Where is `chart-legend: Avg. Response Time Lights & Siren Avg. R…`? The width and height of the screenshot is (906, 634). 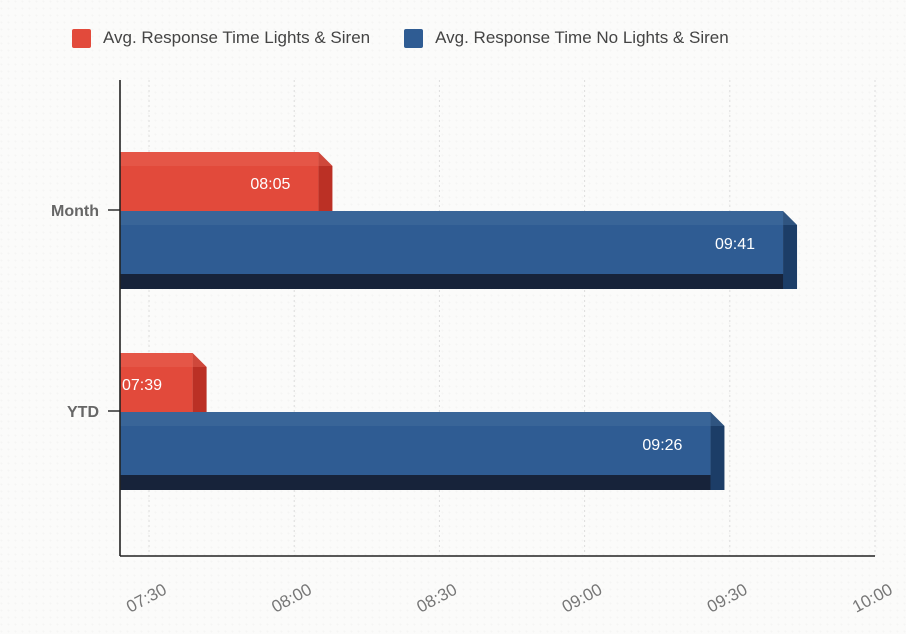 chart-legend: Avg. Response Time Lights & Siren Avg. R… is located at coordinates (400, 38).